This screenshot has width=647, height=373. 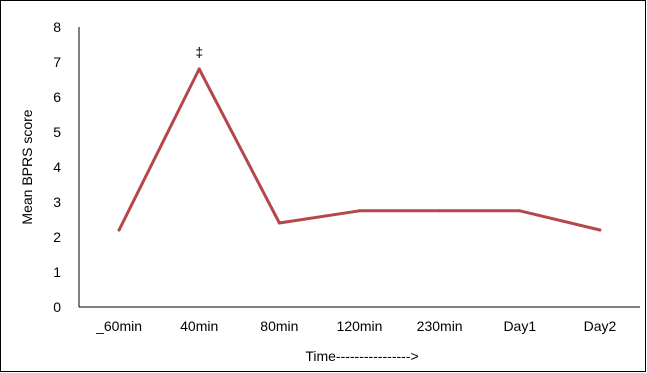 I want to click on y-axis-title: Mean BPRS score, so click(x=27, y=166).